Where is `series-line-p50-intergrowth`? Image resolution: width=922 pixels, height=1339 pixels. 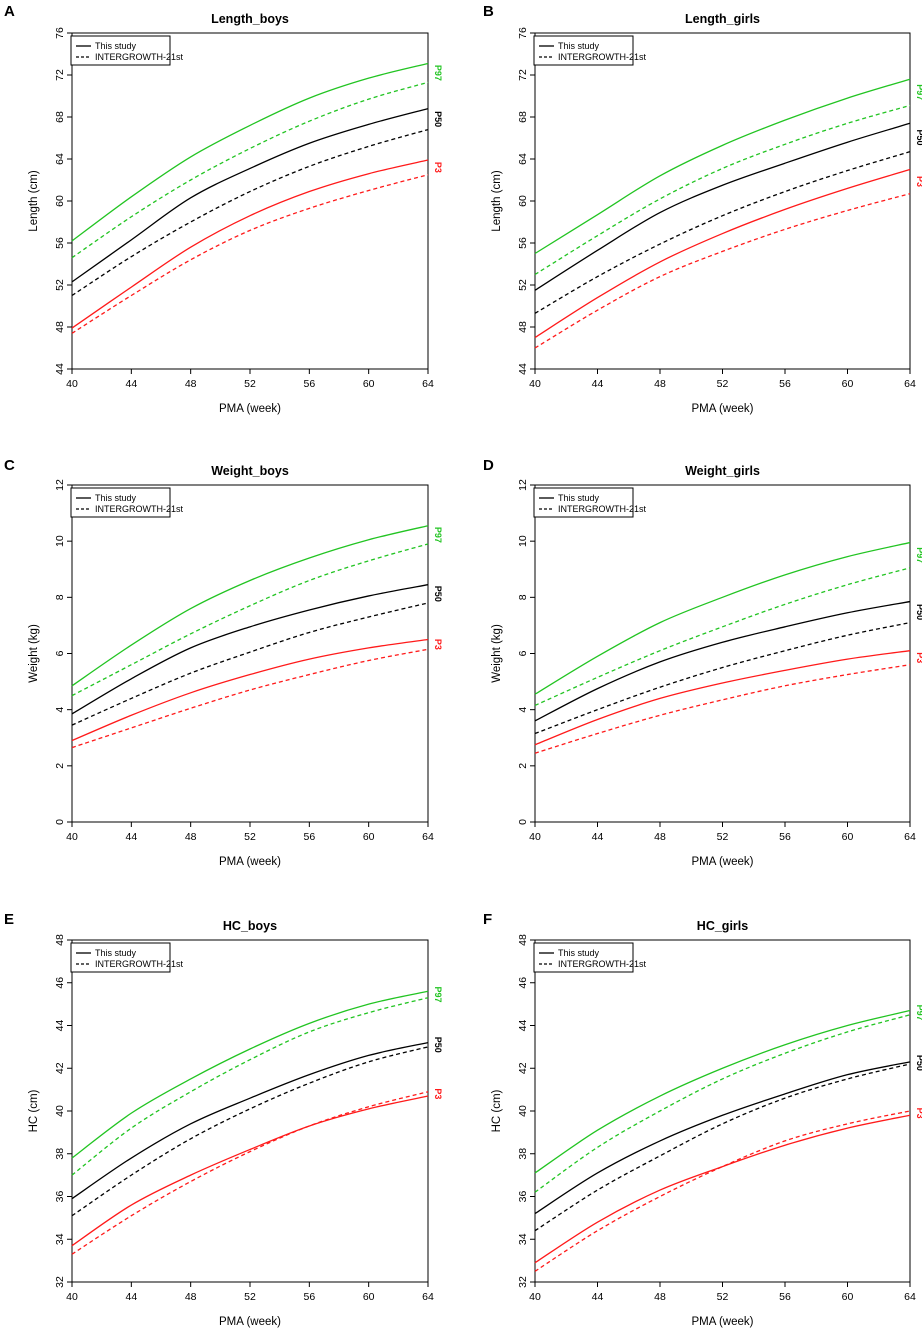
series-line-p50-intergrowth is located at coordinates (722, 678).